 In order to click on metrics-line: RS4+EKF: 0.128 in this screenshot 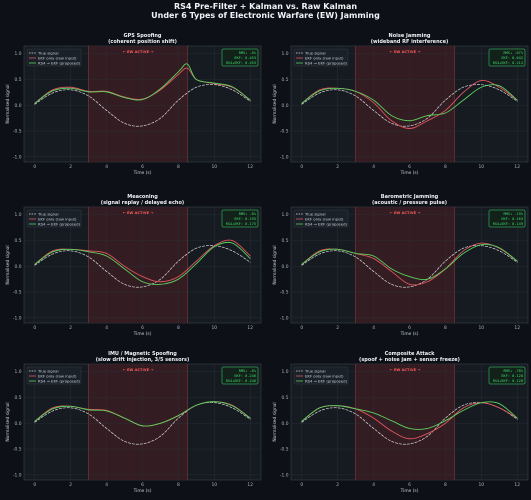, I will do `click(508, 381)`.